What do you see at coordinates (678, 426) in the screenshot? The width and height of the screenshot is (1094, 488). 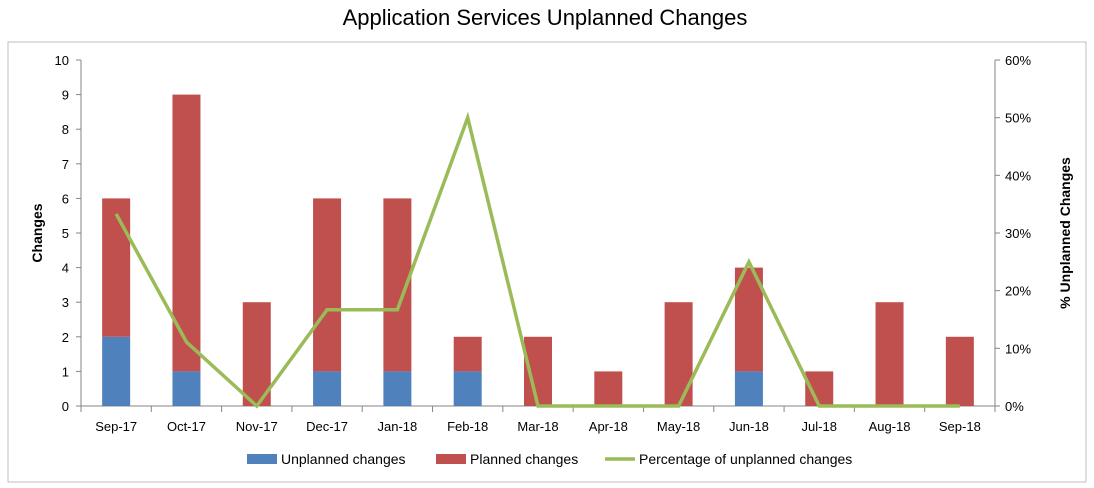 I see `x-tick-label: May-18` at bounding box center [678, 426].